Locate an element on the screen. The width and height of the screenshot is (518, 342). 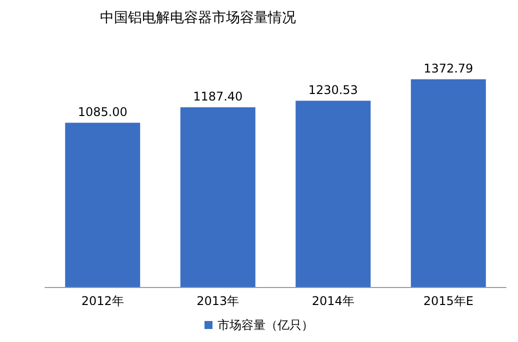
chart-title: 中国铝电解电容器市场容量情况 is located at coordinates (198, 18).